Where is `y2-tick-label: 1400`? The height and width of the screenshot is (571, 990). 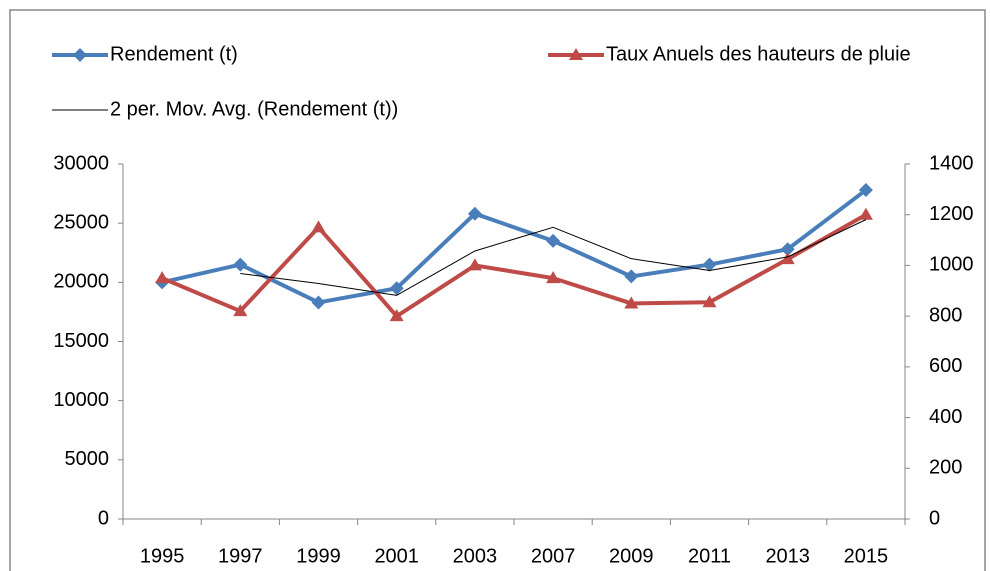 y2-tick-label: 1400 is located at coordinates (951, 163).